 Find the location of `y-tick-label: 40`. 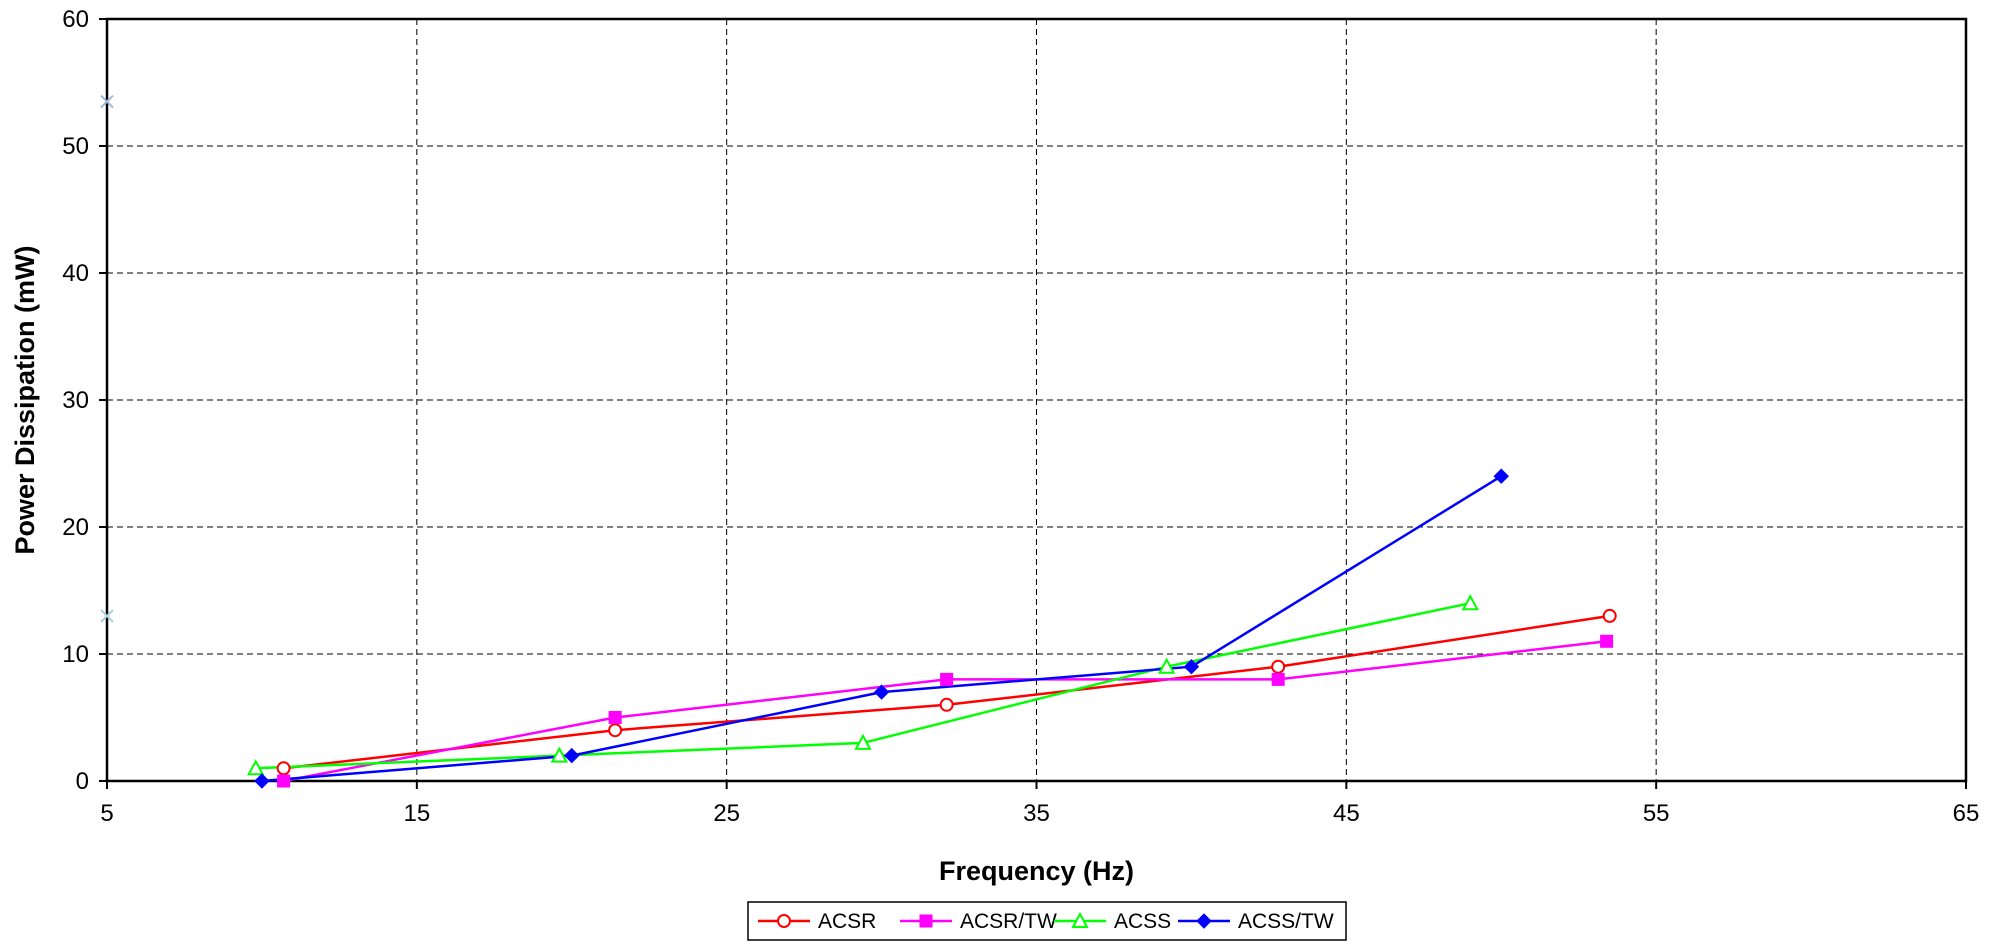

y-tick-label: 40 is located at coordinates (75, 273).